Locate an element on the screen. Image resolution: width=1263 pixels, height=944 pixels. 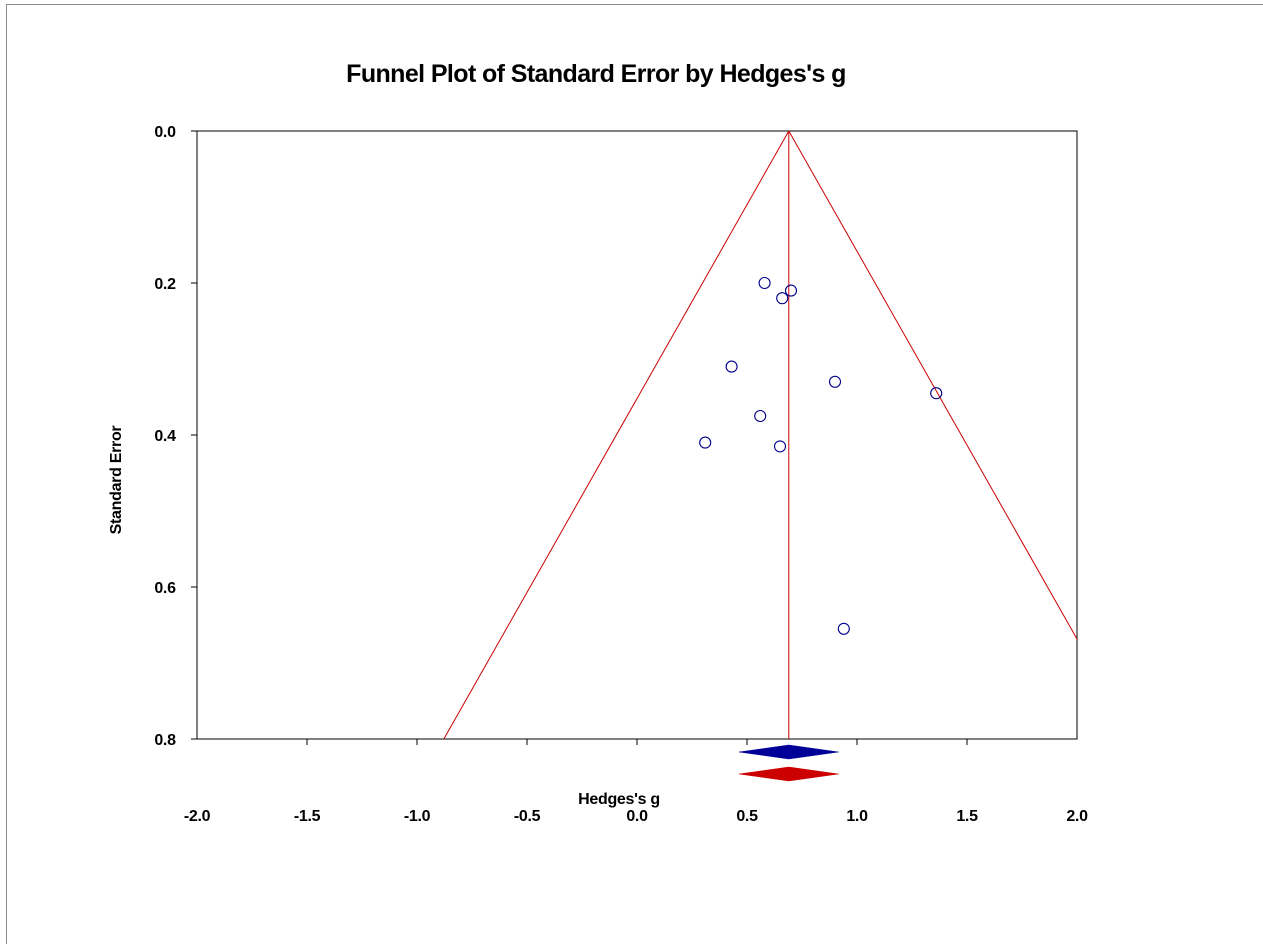
x-tick-label: 1.5 is located at coordinates (967, 816).